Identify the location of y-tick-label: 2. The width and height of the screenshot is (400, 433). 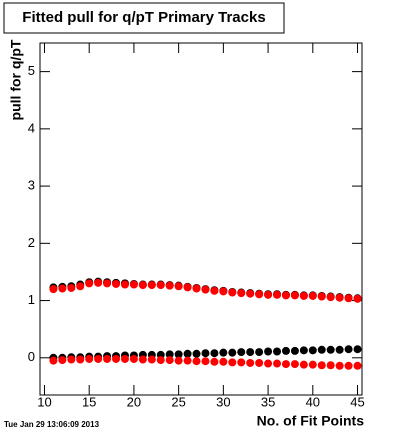
(31, 242).